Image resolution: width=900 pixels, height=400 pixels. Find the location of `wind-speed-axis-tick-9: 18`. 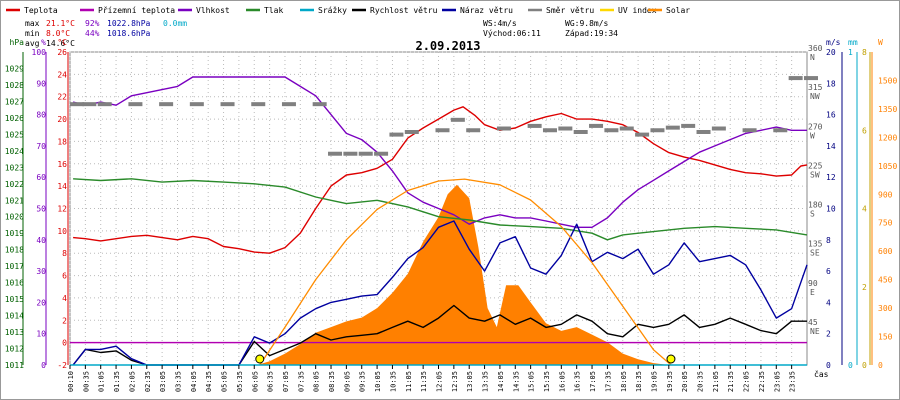

wind-speed-axis-tick-9: 18 is located at coordinates (831, 83).